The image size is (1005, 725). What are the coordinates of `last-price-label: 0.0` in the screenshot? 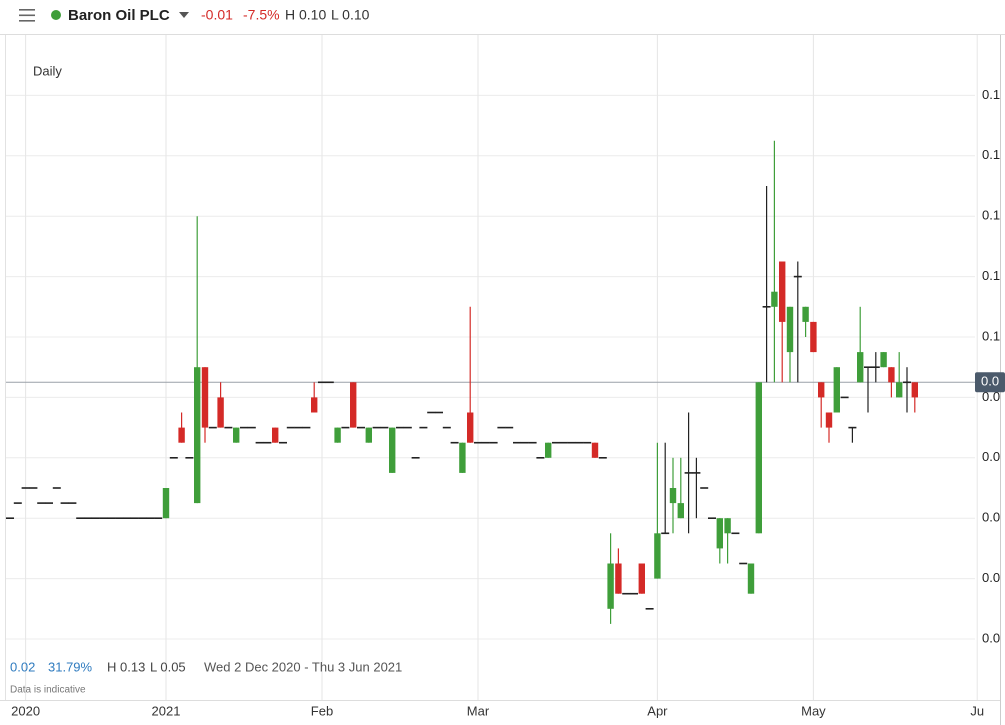 It's located at (990, 381).